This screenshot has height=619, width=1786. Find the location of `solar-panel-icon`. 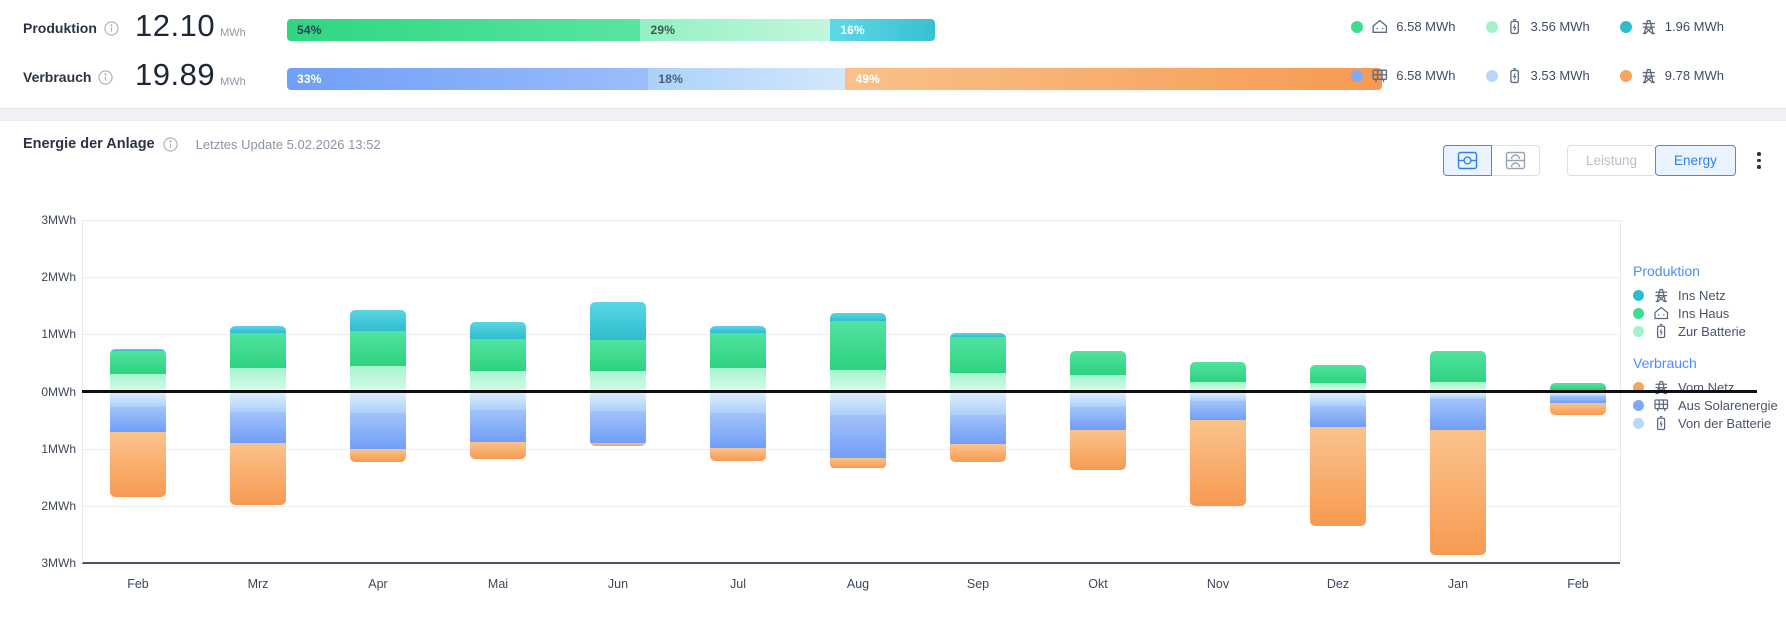

solar-panel-icon is located at coordinates (1661, 405).